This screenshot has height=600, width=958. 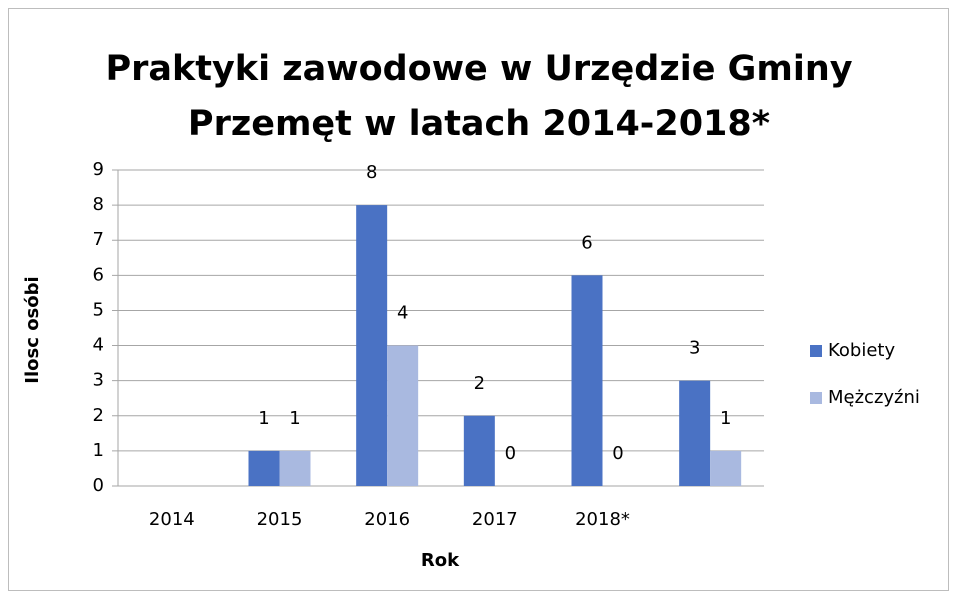 I want to click on y-tick-label: 8, so click(x=98, y=204).